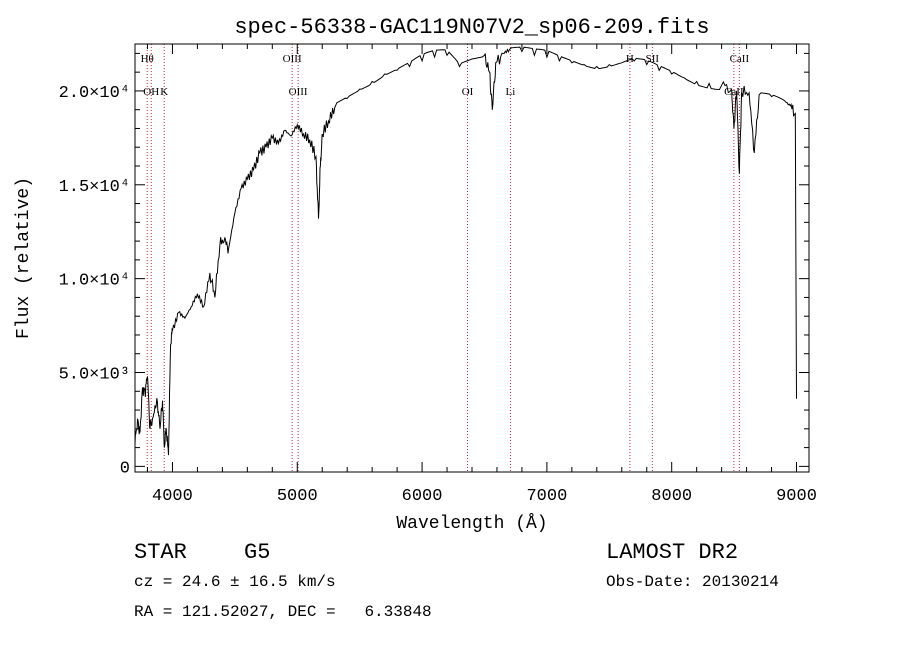 Image resolution: width=900 pixels, height=649 pixels. Describe the element at coordinates (471, 27) in the screenshot. I see `chart-title: spec-56338-GAC119N07V2_sp06-209.fits` at that location.